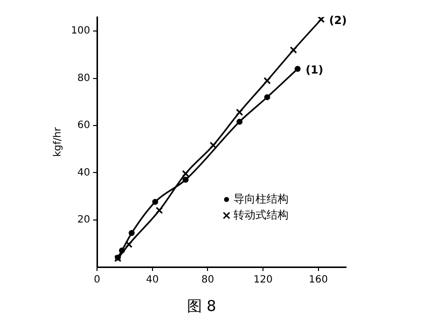 The image size is (424, 327). I want to click on x-tick-label: 0, so click(97, 280).